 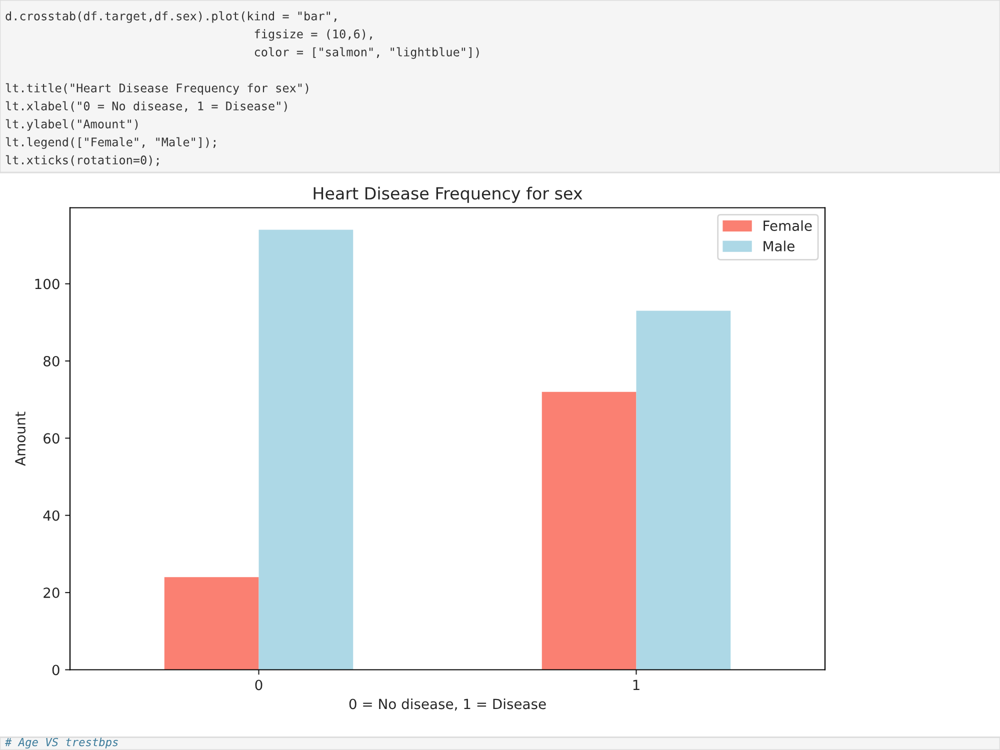 What do you see at coordinates (146, 106) in the screenshot?
I see `text: lt.xlabel("0 = No disease, 1 = Disease")` at bounding box center [146, 106].